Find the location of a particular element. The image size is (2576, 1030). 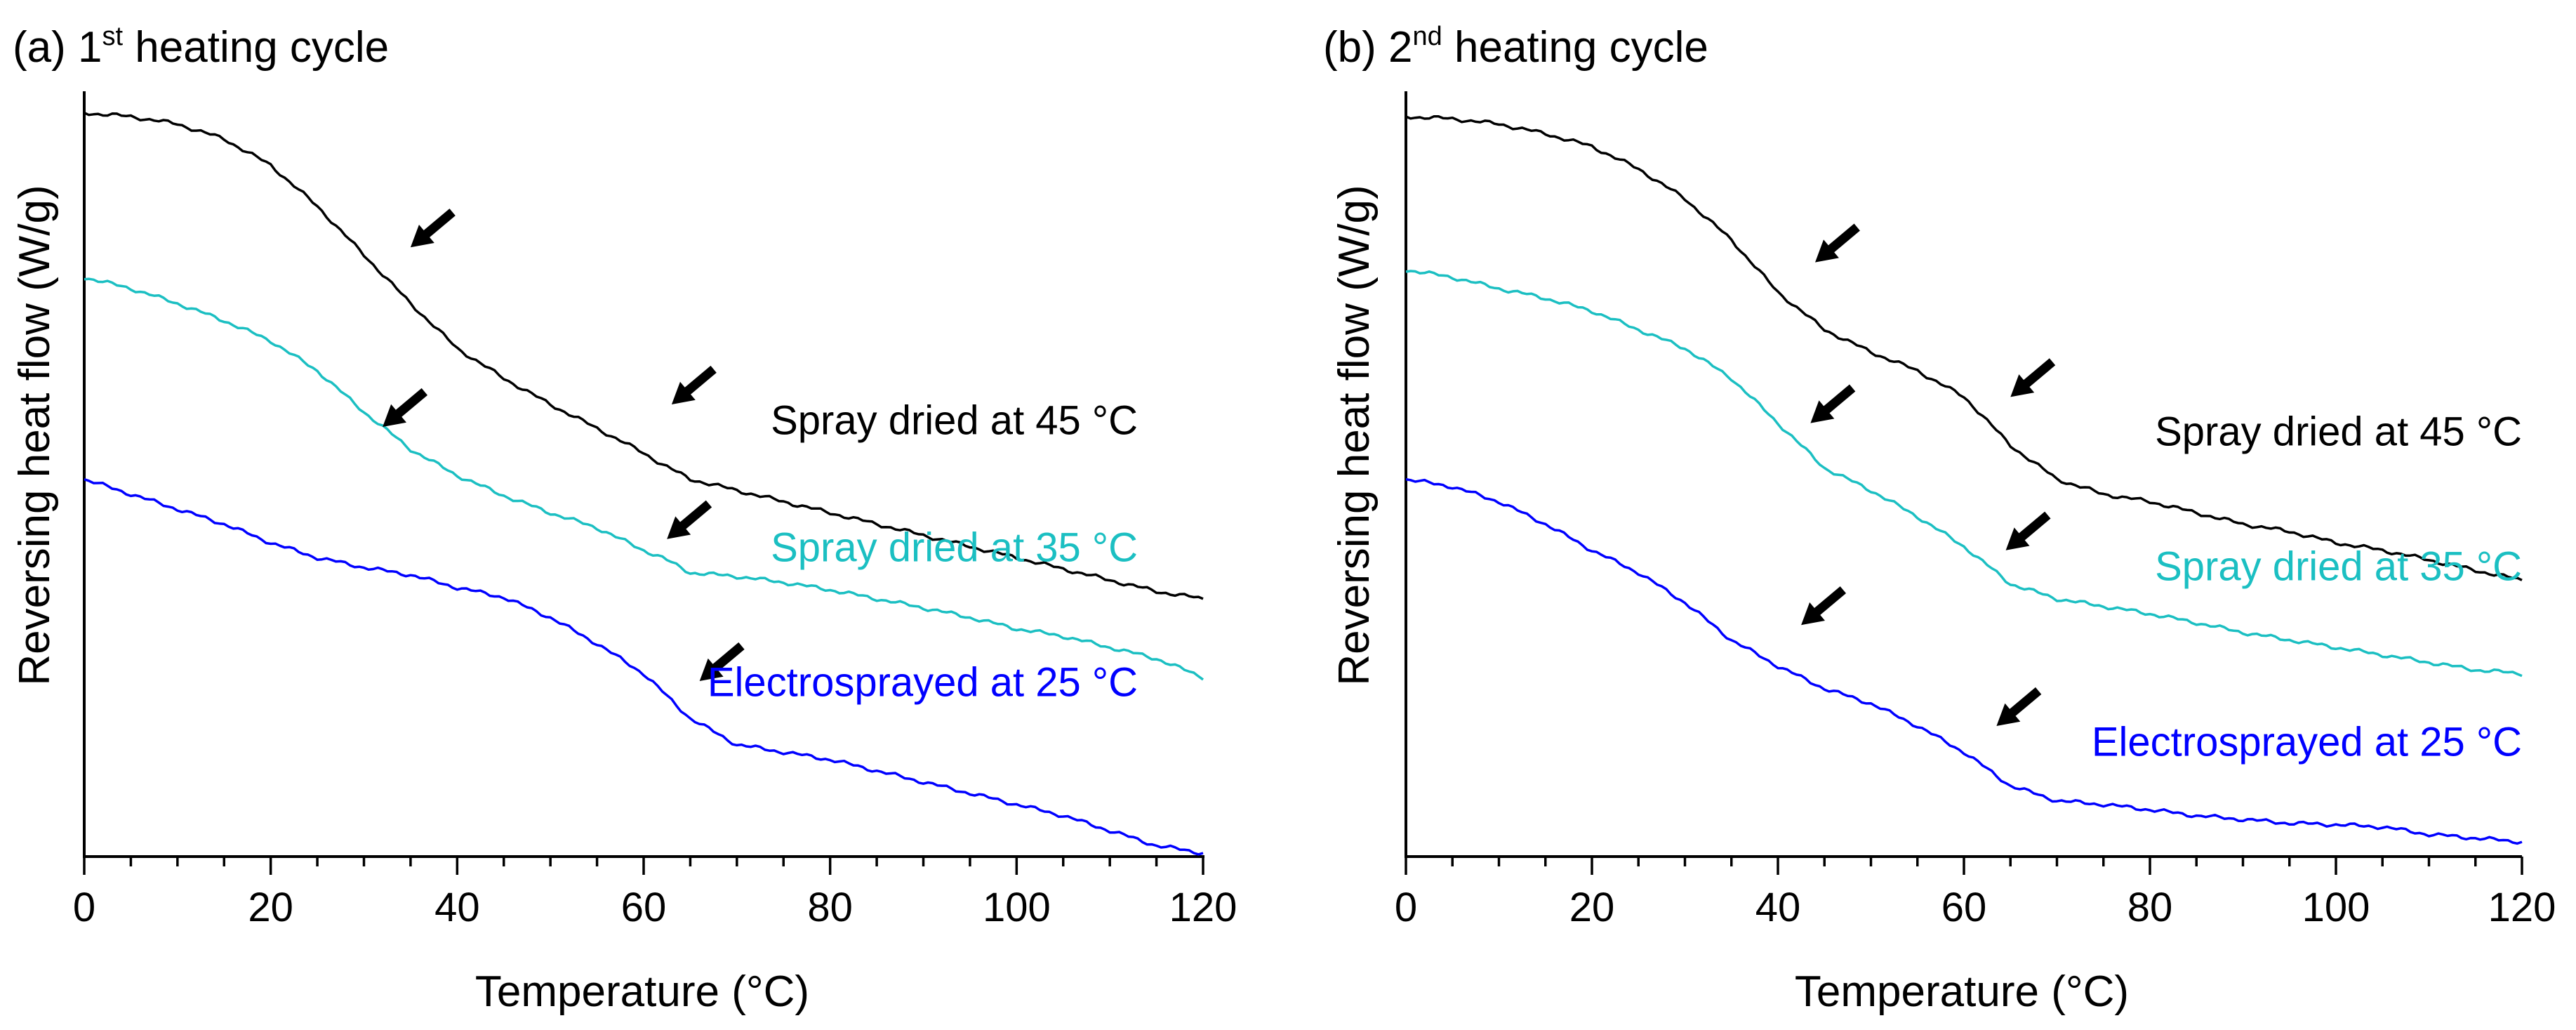

panel-a-title-suffix: heating cycle is located at coordinates (256, 47).